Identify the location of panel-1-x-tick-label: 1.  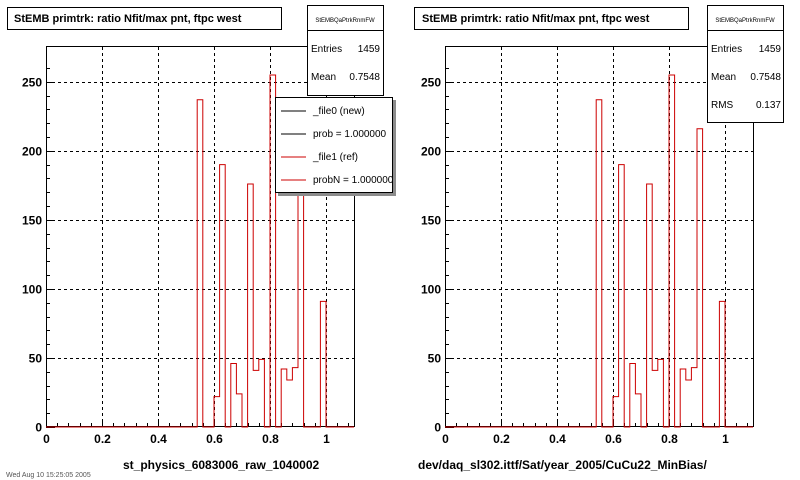
(326, 439).